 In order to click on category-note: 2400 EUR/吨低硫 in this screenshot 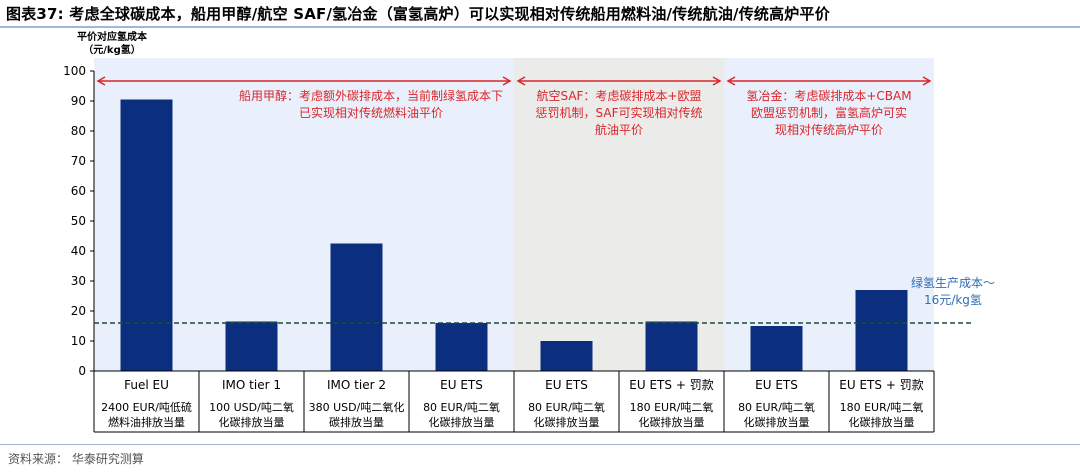, I will do `click(146, 407)`.